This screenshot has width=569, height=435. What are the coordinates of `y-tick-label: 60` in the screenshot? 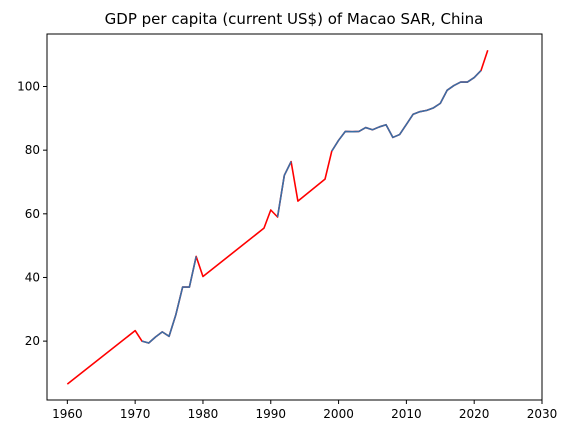 It's located at (32, 214).